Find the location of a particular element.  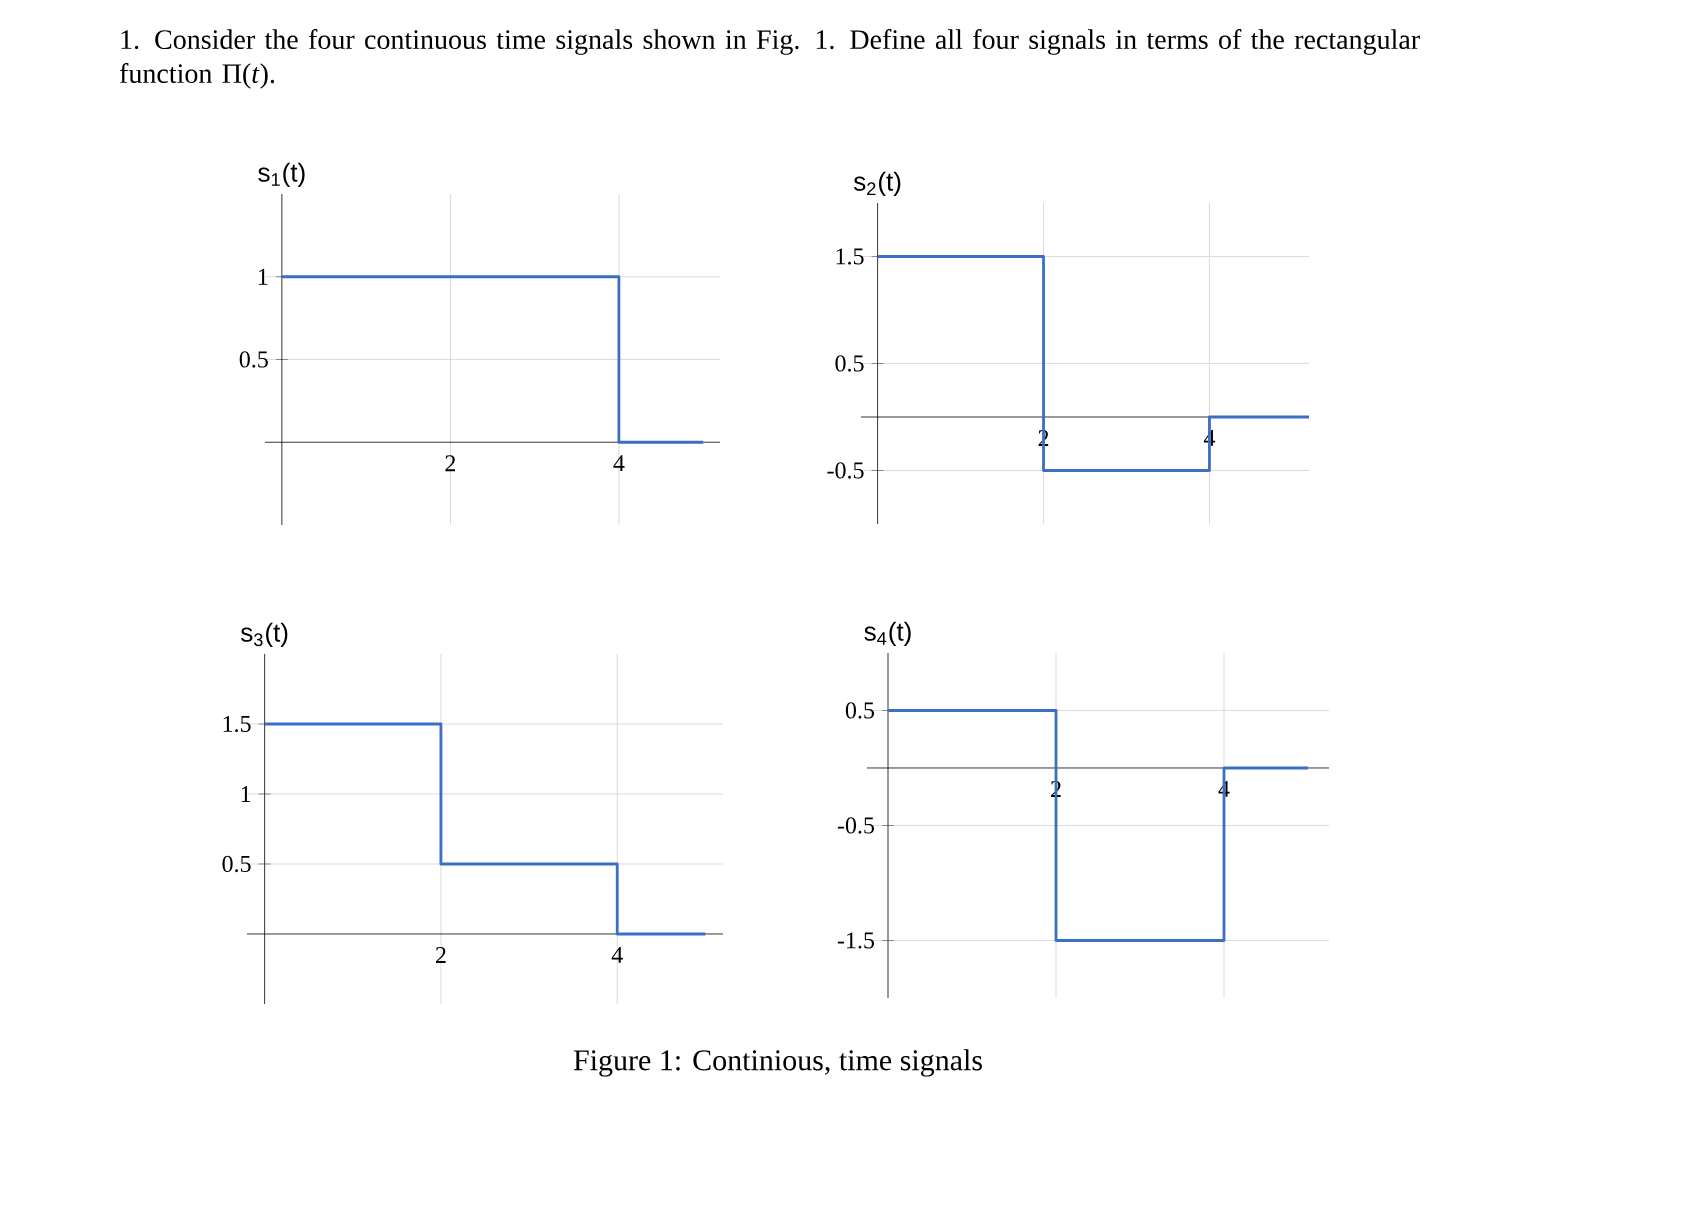

caption: Figure 1: Continious, time signals is located at coordinates (777, 1063).